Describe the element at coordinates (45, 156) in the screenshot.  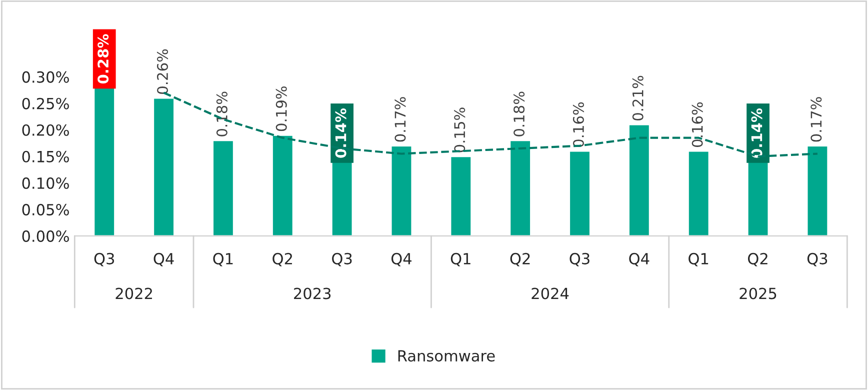
I see `y-tick-label: 0.15%` at that location.